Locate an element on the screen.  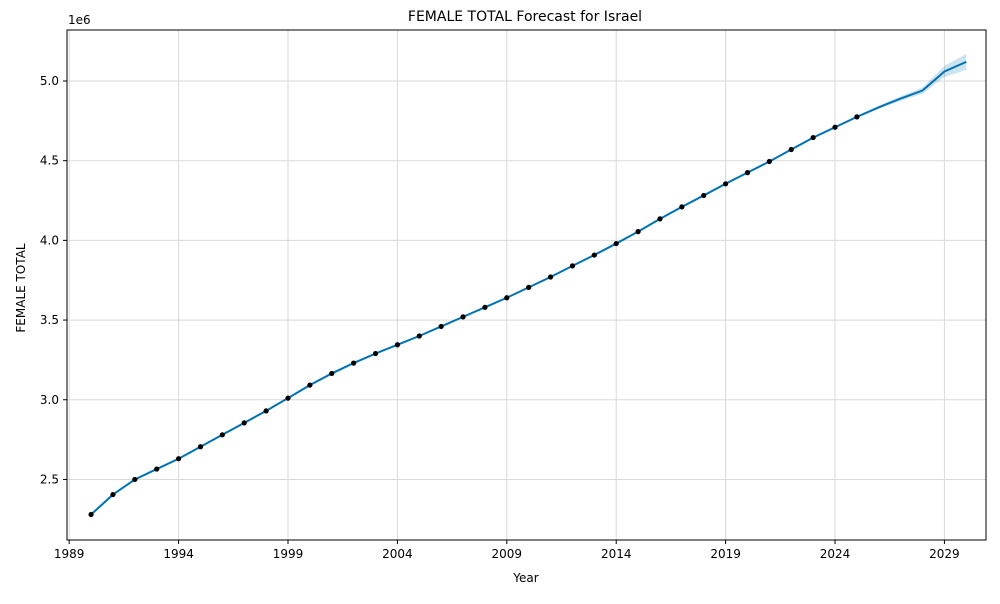
x-tick-label: 2019 is located at coordinates (725, 554).